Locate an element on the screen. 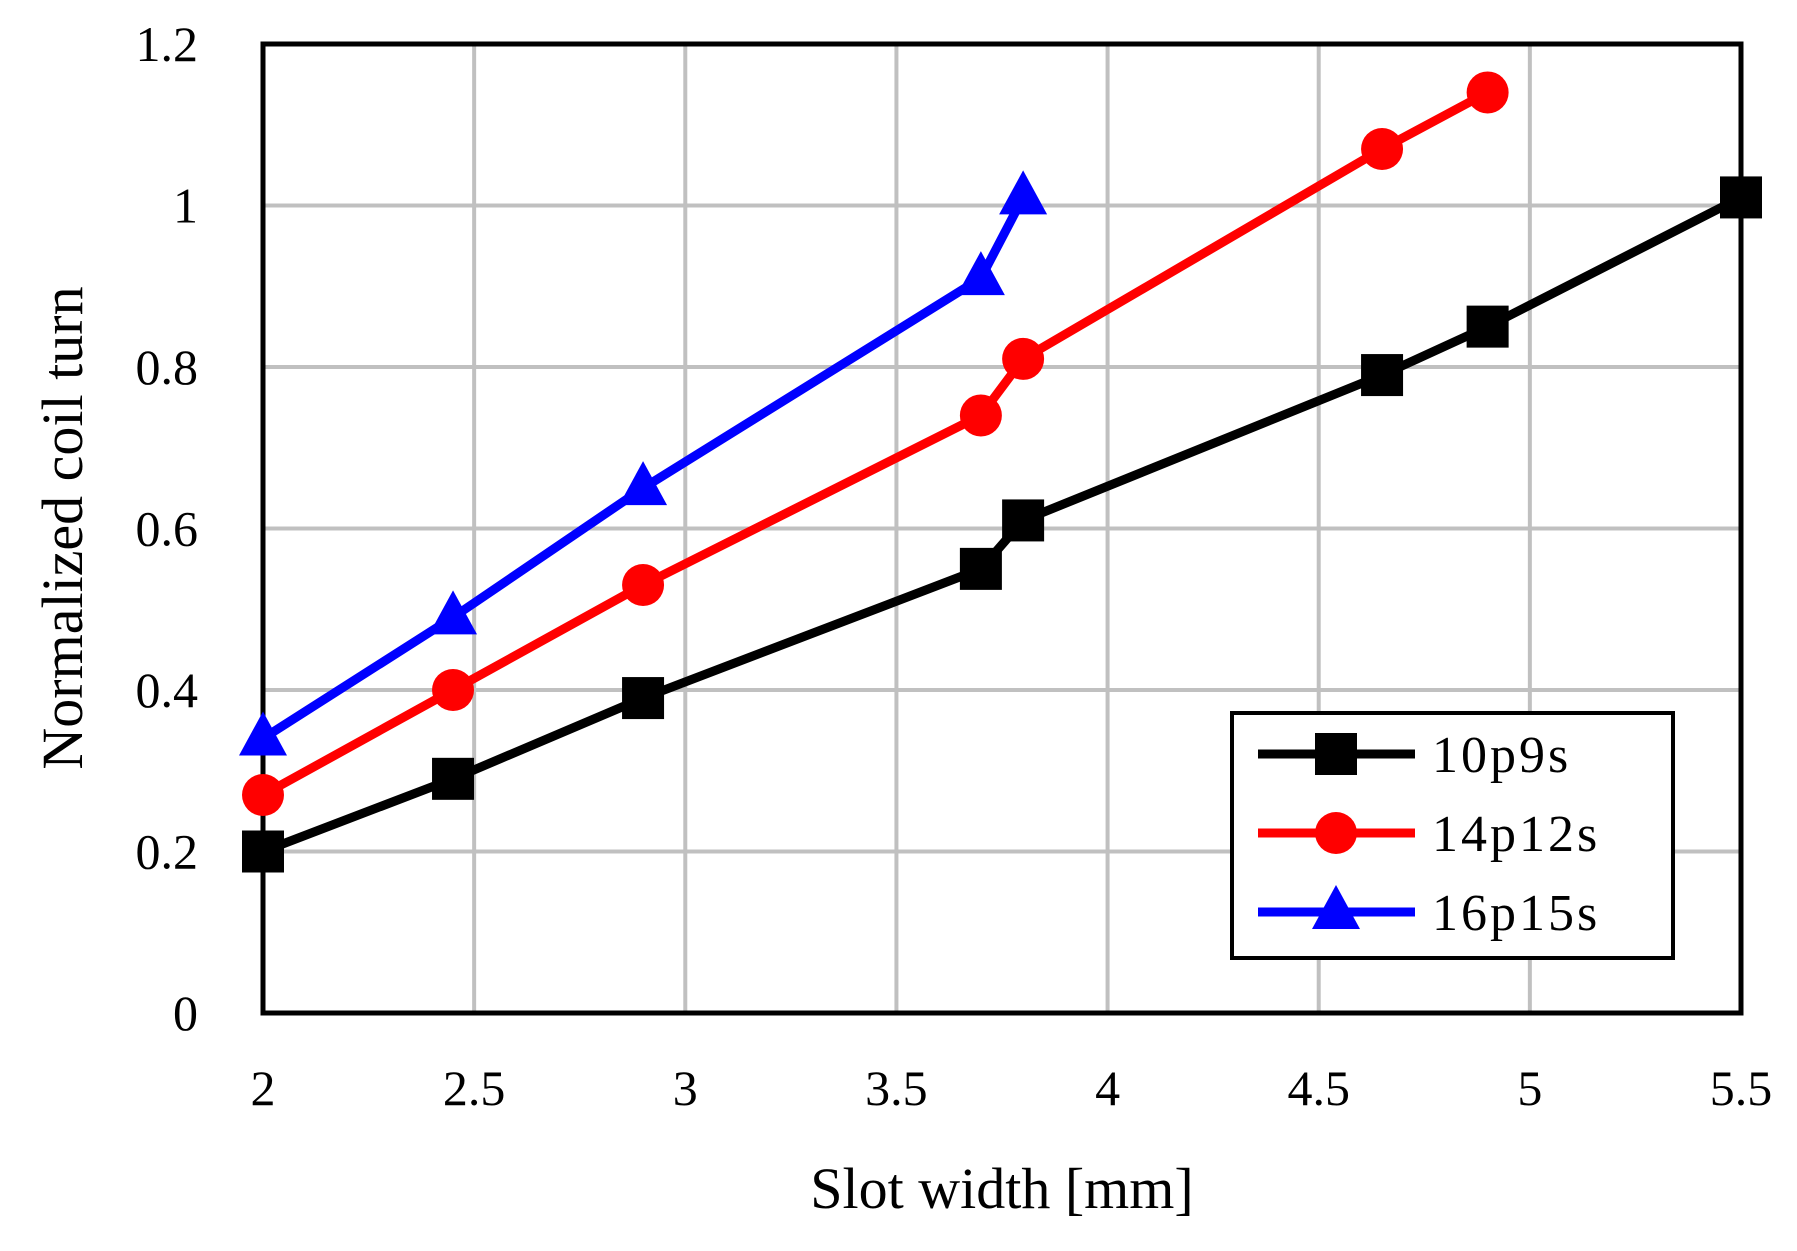 This screenshot has height=1251, width=1797. x-tick-label: 3 is located at coordinates (685, 1088).